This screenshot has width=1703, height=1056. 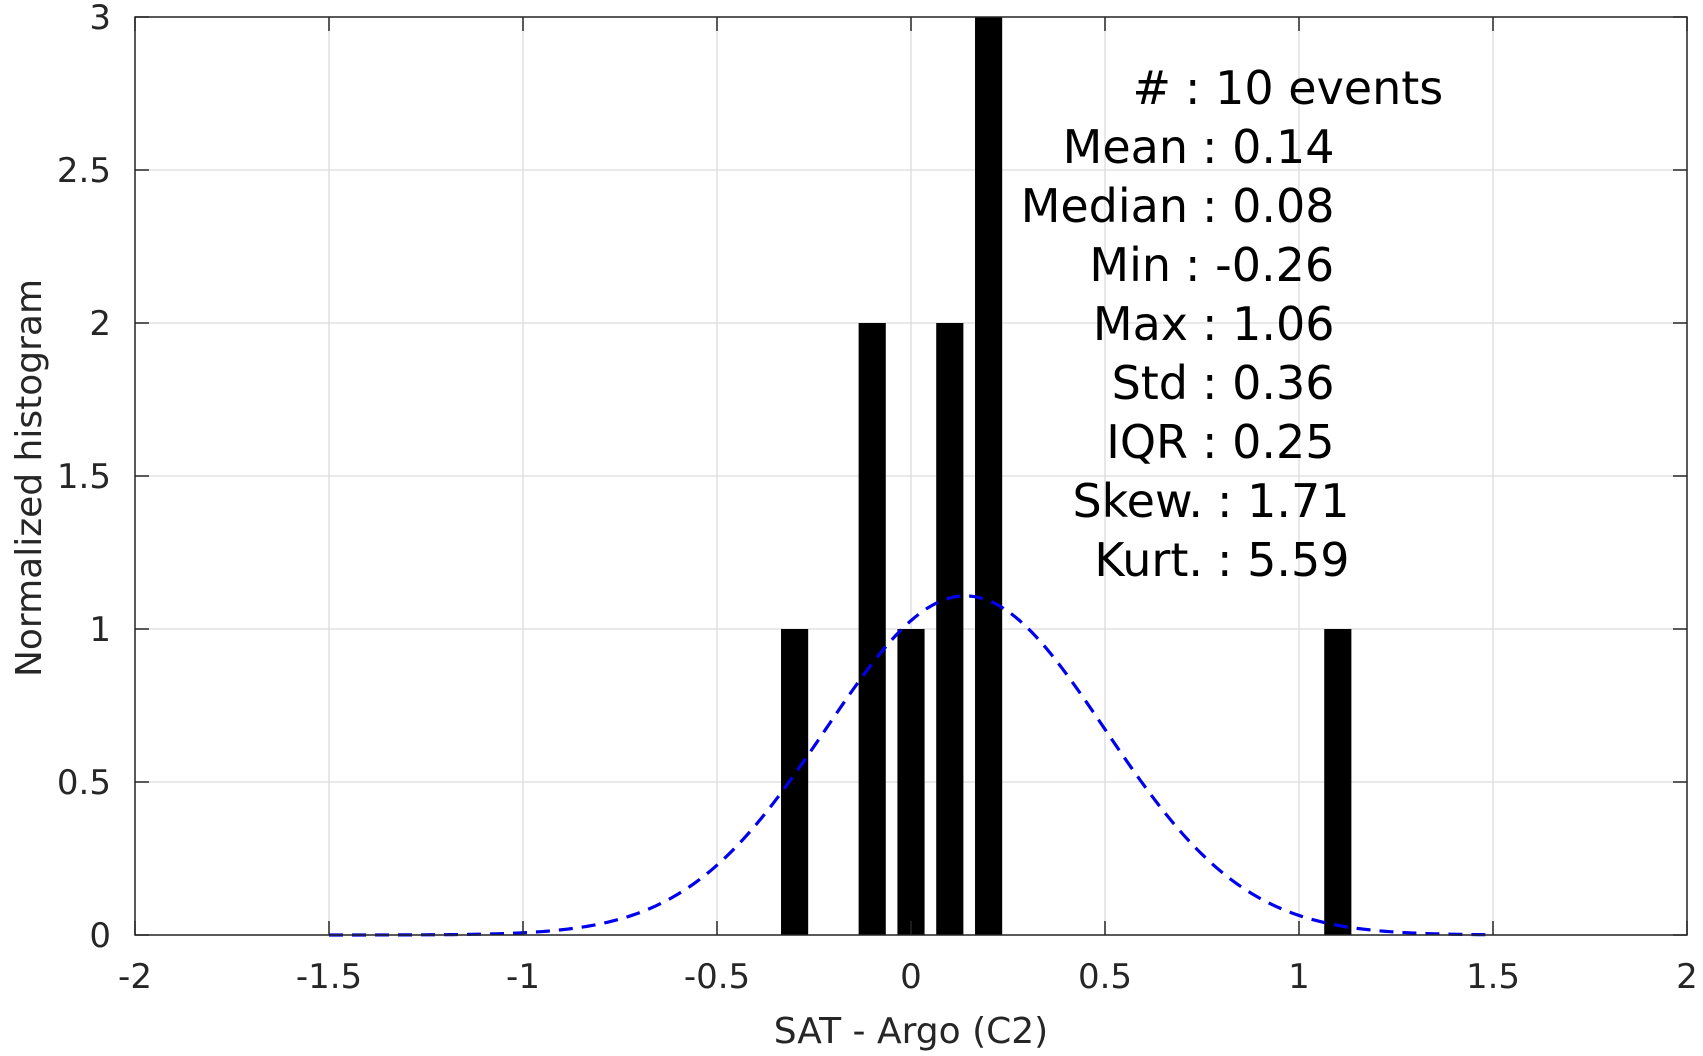 What do you see at coordinates (1268, 324) in the screenshot?
I see `stat-value: : 1.06` at bounding box center [1268, 324].